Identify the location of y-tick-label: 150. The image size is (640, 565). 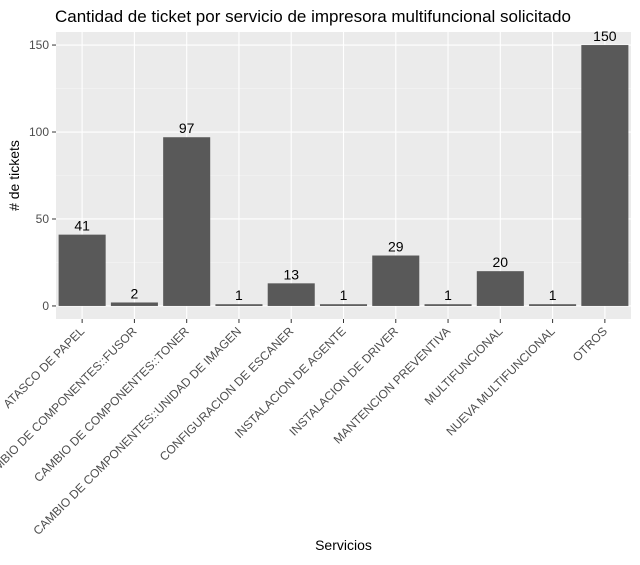
(39, 45).